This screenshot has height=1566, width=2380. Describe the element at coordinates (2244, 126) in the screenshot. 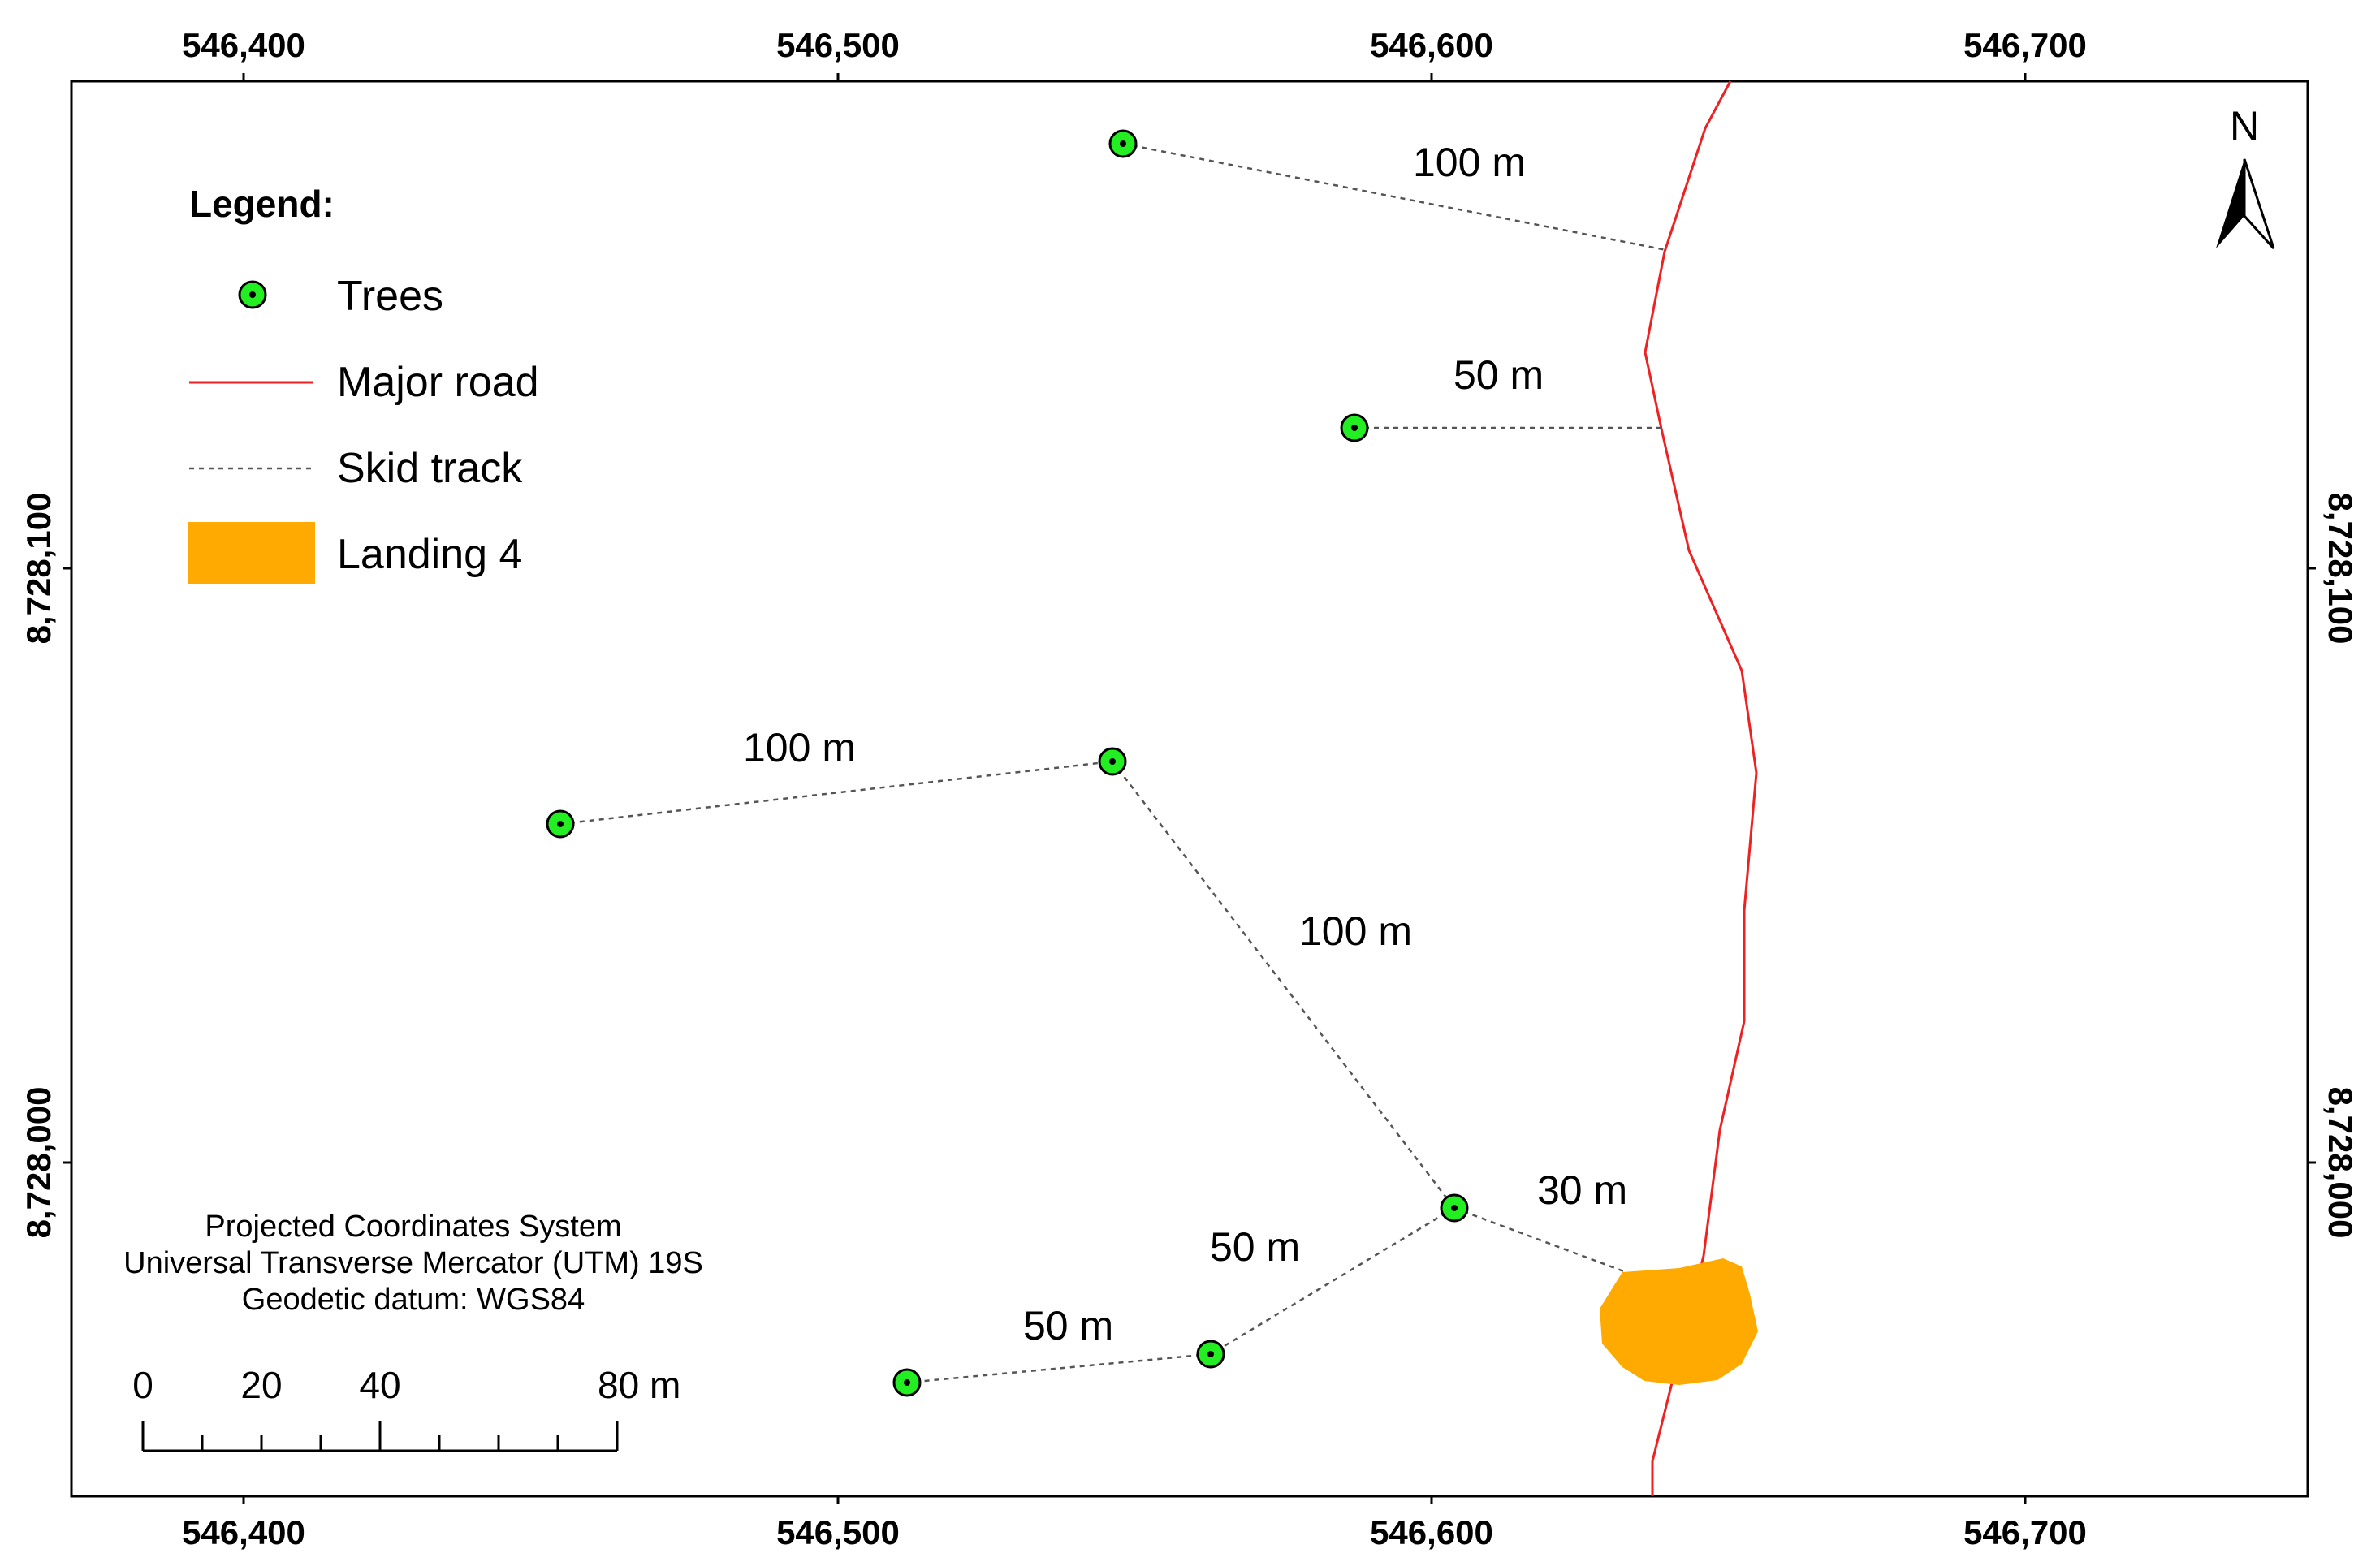

I see `north-label: N` at that location.